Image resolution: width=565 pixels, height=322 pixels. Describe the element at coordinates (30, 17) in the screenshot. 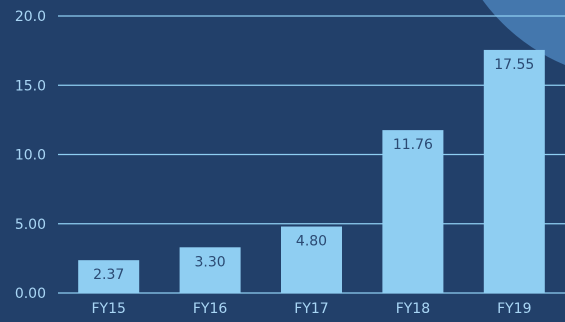

I see `y-tick-label: 20.0` at that location.